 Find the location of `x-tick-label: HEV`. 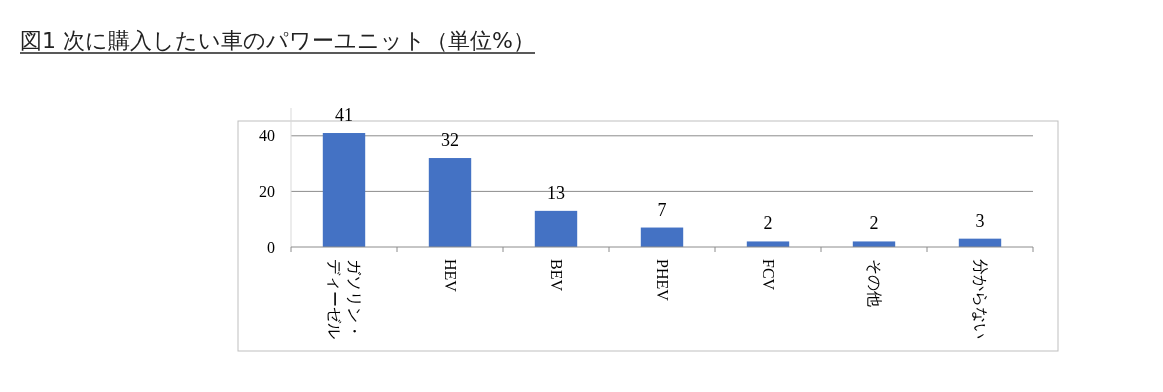

x-tick-label: HEV is located at coordinates (450, 276).